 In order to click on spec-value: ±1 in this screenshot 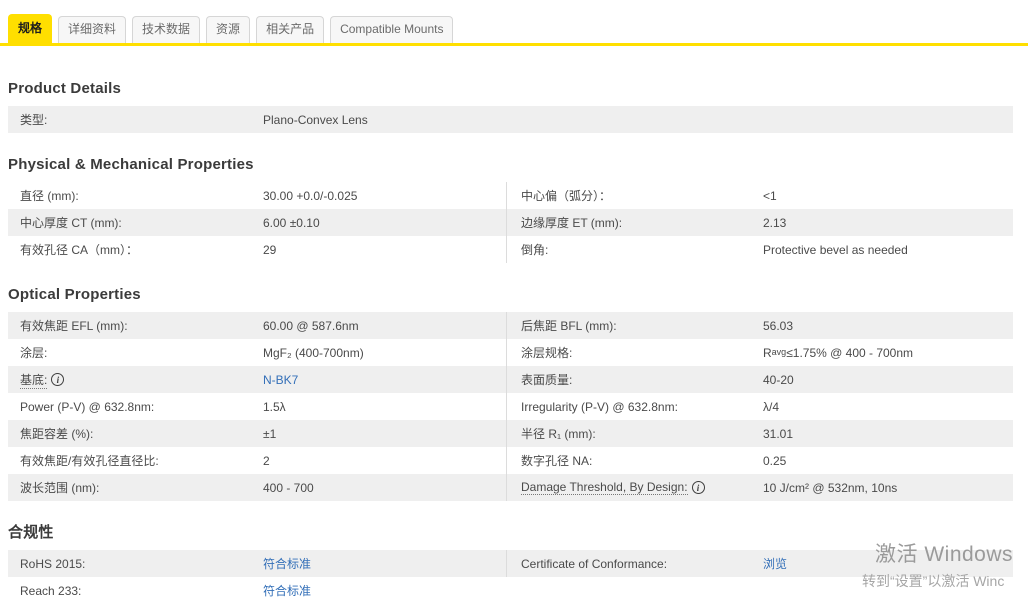, I will do `click(270, 433)`.